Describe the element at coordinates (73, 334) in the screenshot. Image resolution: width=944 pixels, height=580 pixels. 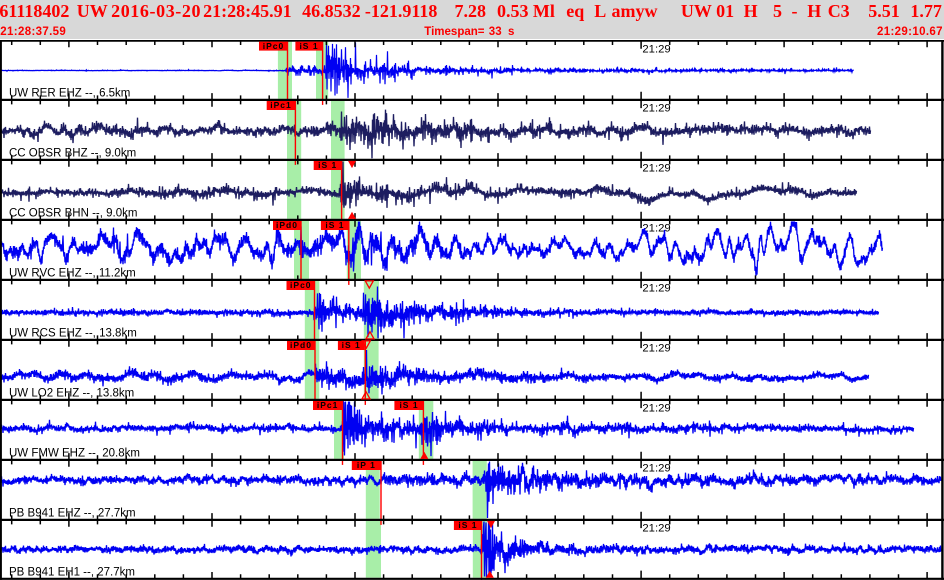
I see `svg-text: UW RCS EHZ --, 13.8km` at that location.